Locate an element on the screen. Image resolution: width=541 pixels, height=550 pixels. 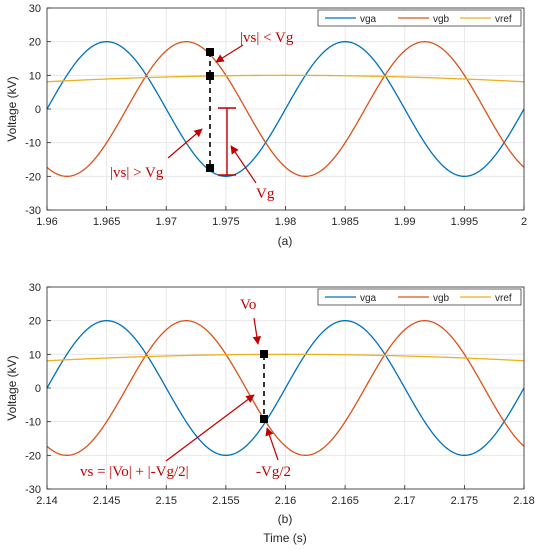
x-tick-label: 2 is located at coordinates (524, 222).